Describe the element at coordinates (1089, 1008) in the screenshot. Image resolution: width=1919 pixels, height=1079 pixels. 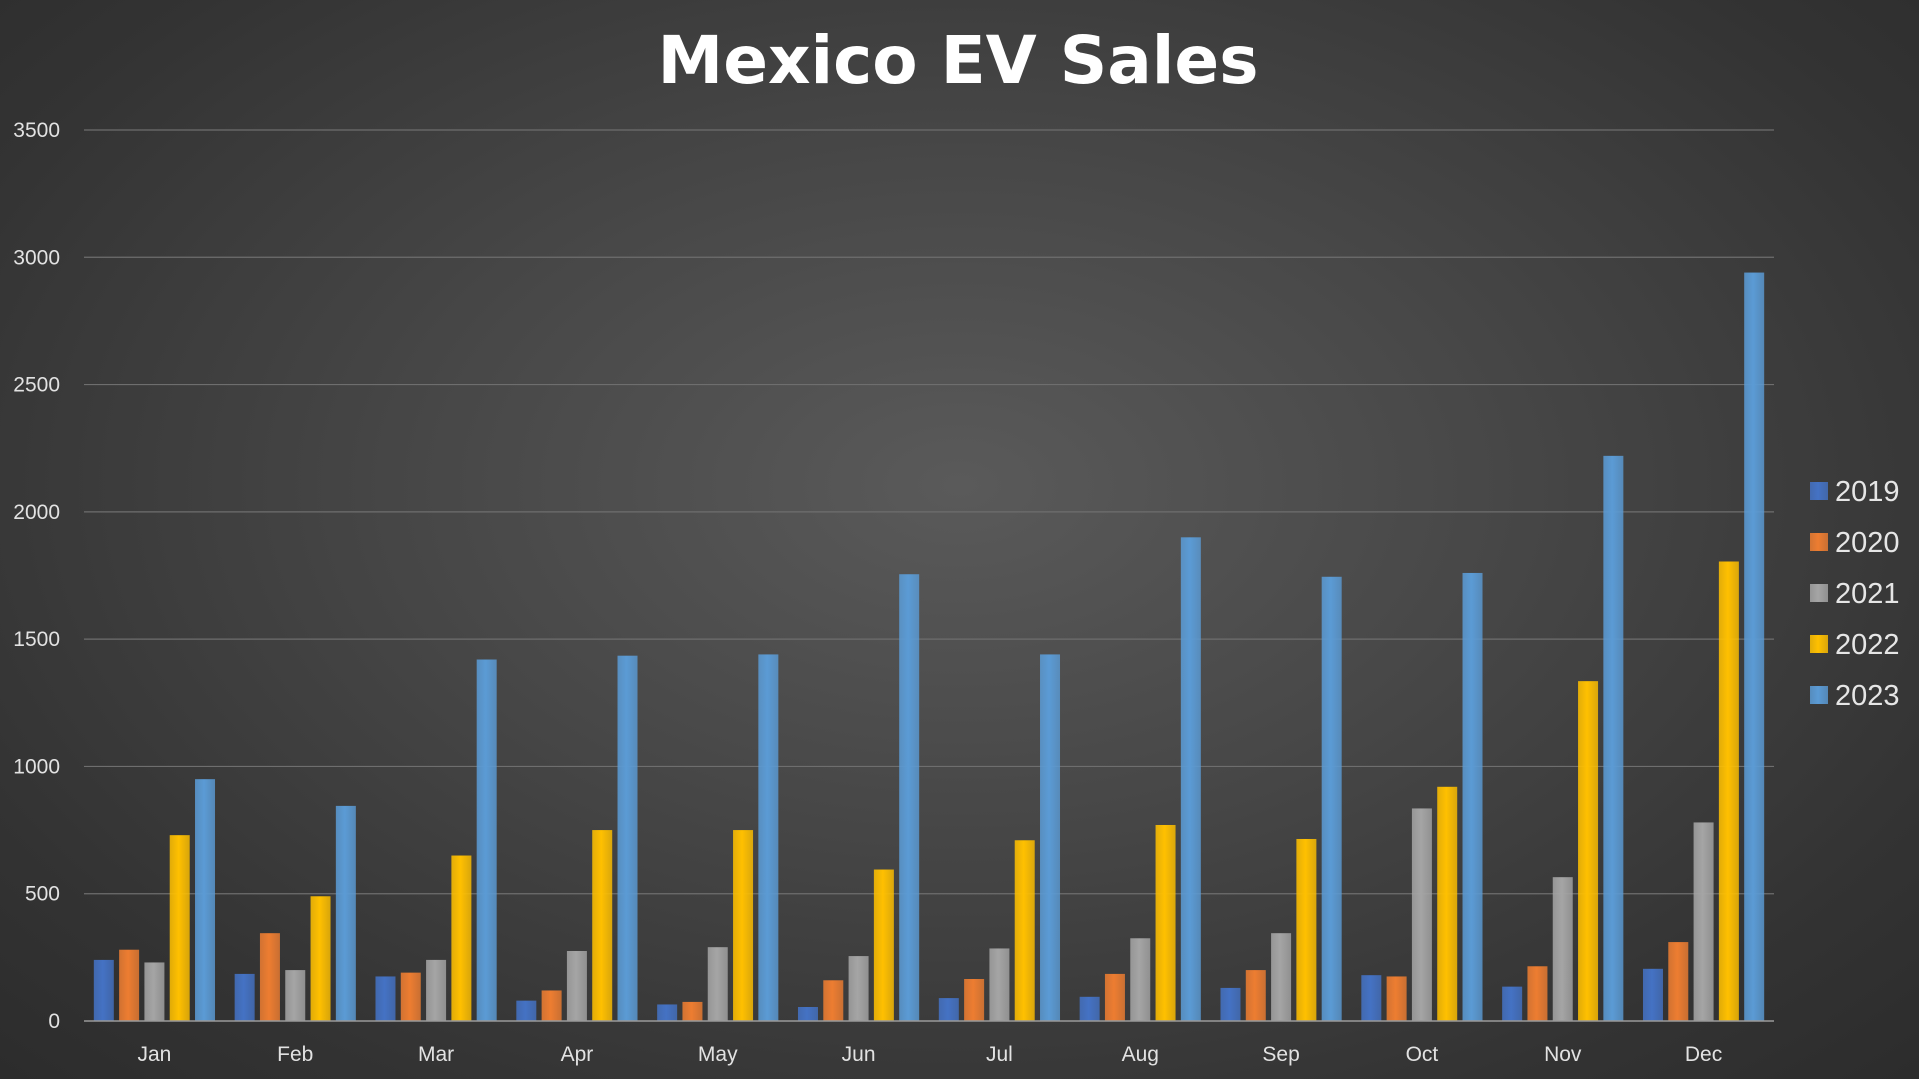
I see `bar-2019-aug` at that location.